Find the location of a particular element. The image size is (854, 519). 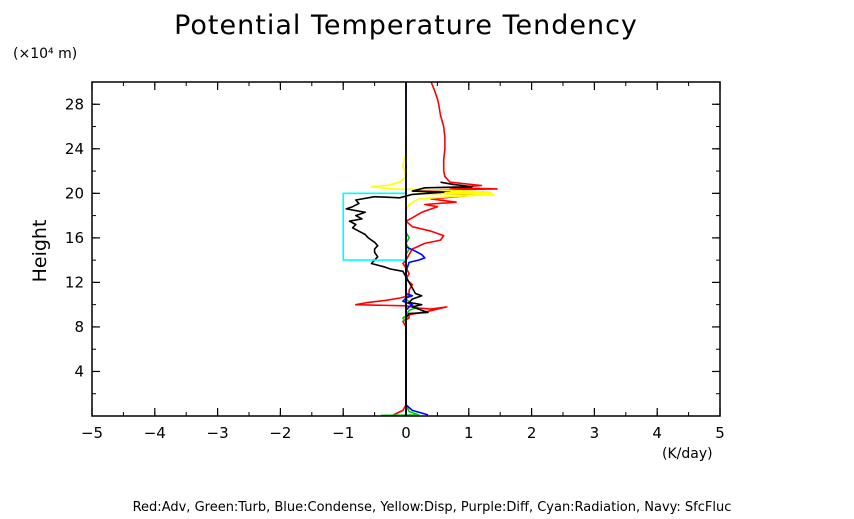

x-tick-label: 1 is located at coordinates (469, 433).